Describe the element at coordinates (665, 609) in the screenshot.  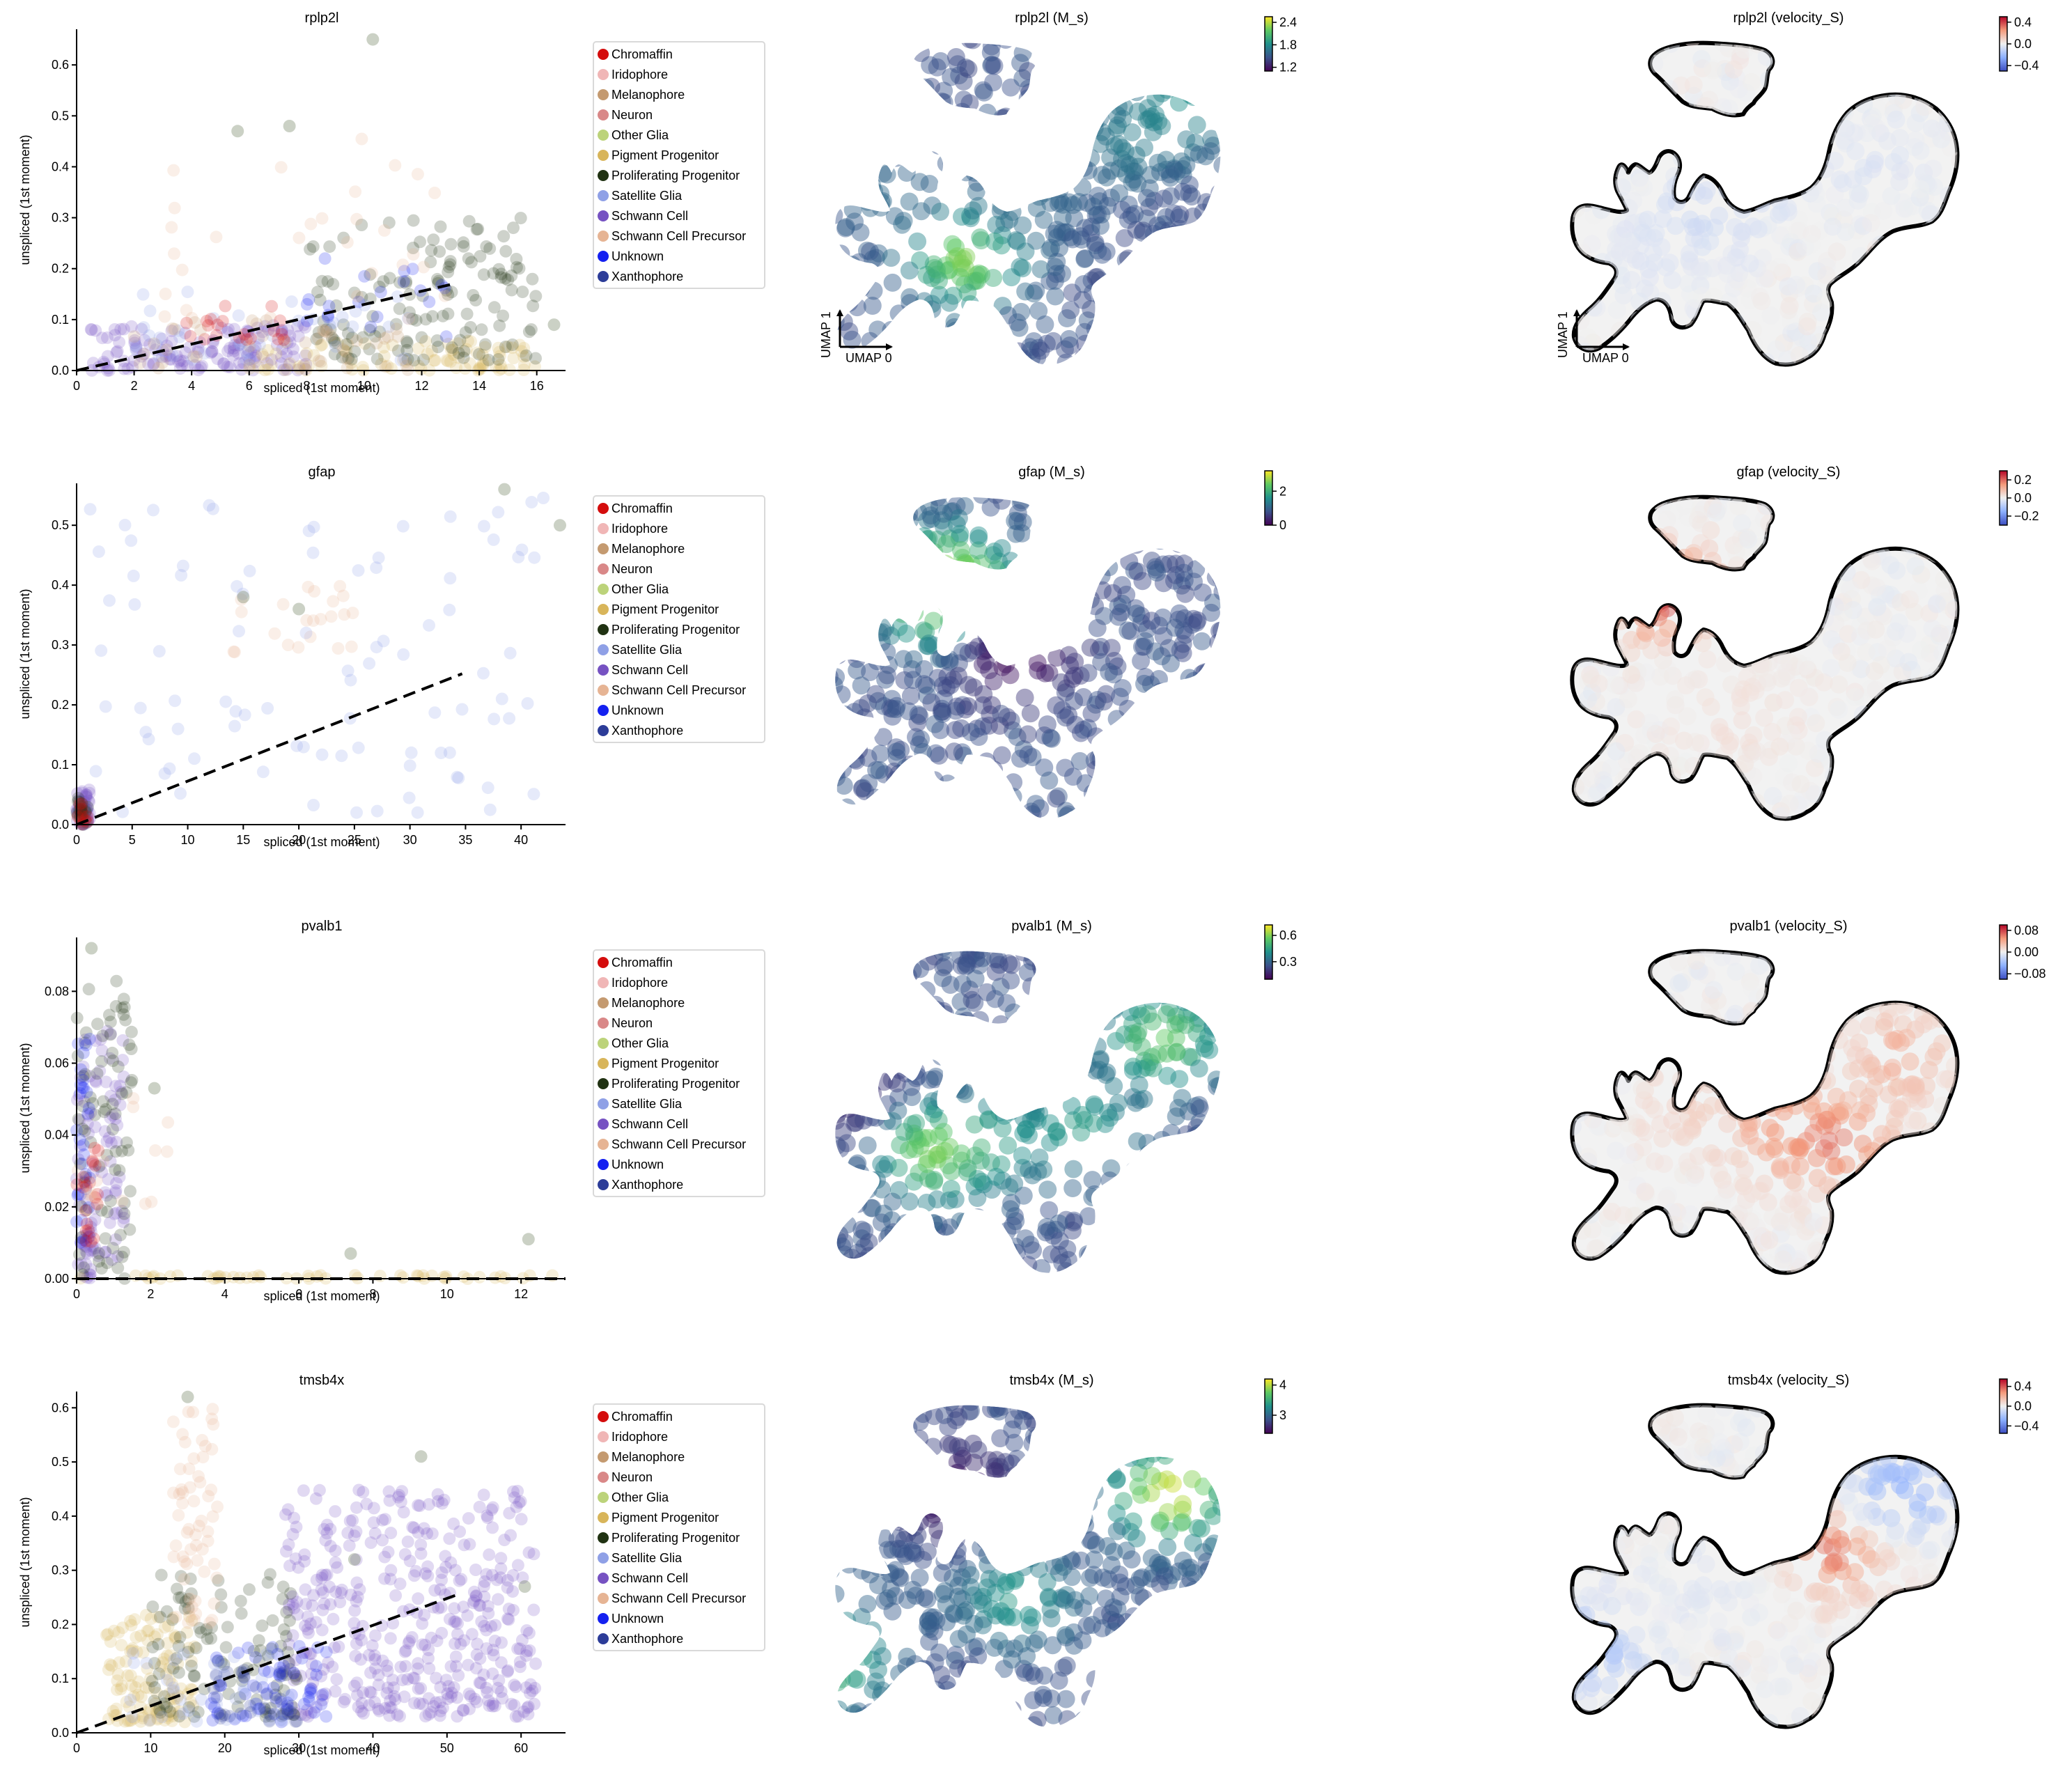
I see `legend-label: Pigment Progenitor` at that location.